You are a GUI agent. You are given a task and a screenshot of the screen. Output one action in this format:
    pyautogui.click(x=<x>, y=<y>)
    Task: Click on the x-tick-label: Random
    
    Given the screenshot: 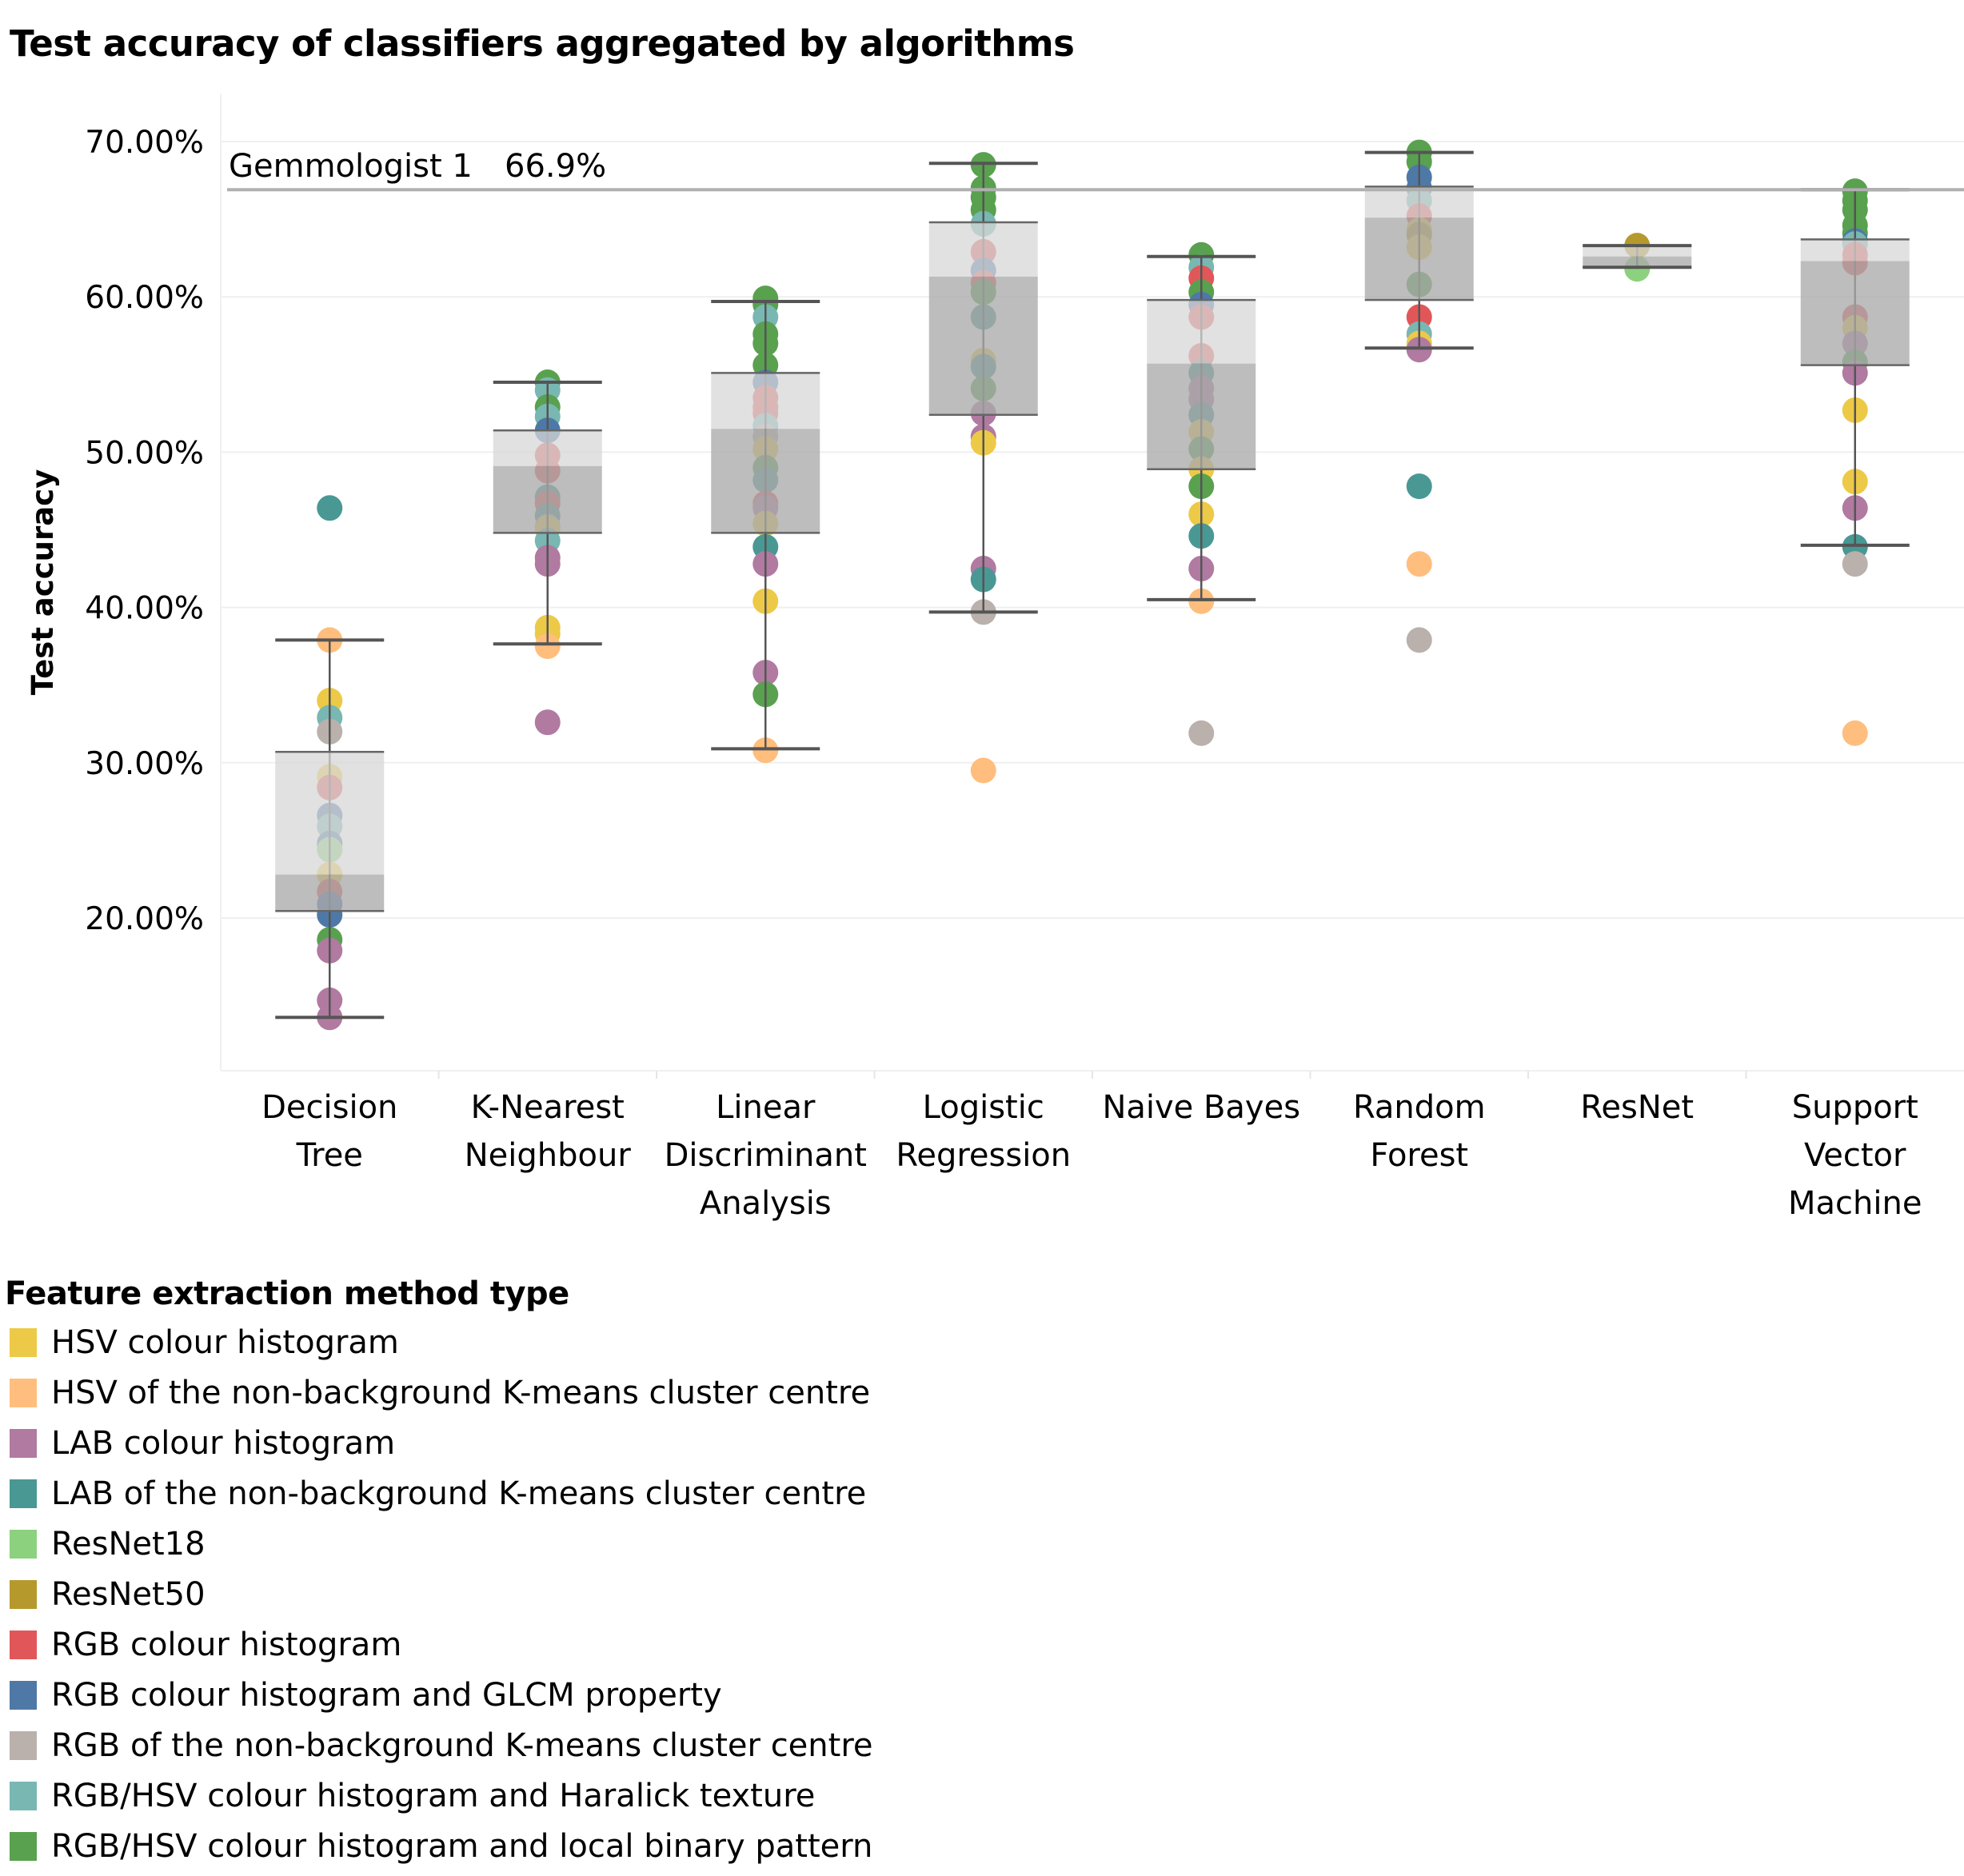 What is the action you would take?
    pyautogui.click(x=1420, y=1108)
    